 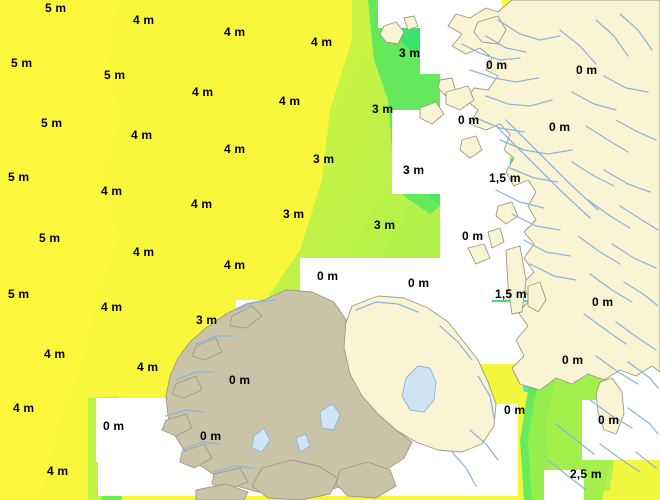 I want to click on lough-neagh, so click(x=419, y=389).